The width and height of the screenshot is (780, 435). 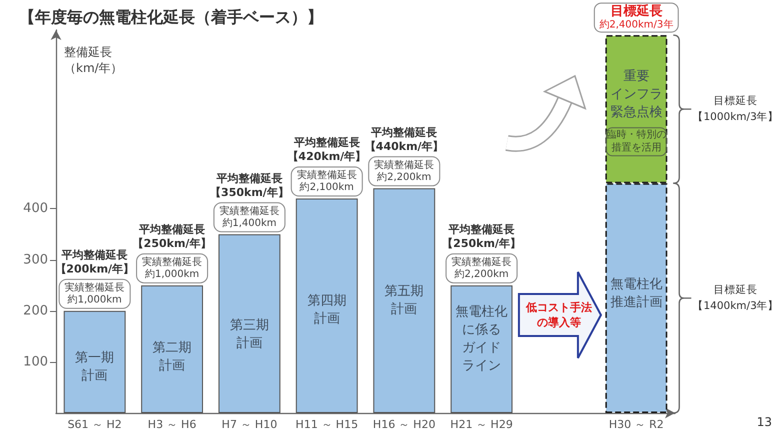 What do you see at coordinates (636, 141) in the screenshot?
I see `annotation: 臨時・特別の措置を活用` at bounding box center [636, 141].